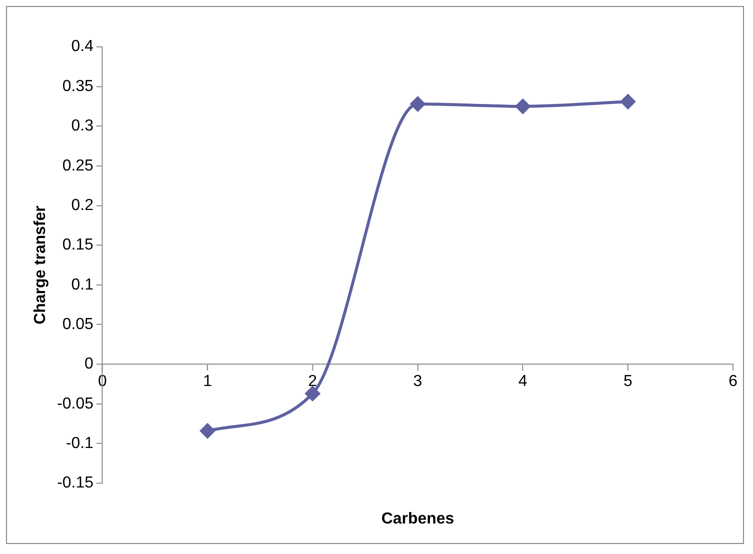 The image size is (753, 554). What do you see at coordinates (417, 381) in the screenshot?
I see `x-tick-label: 3` at bounding box center [417, 381].